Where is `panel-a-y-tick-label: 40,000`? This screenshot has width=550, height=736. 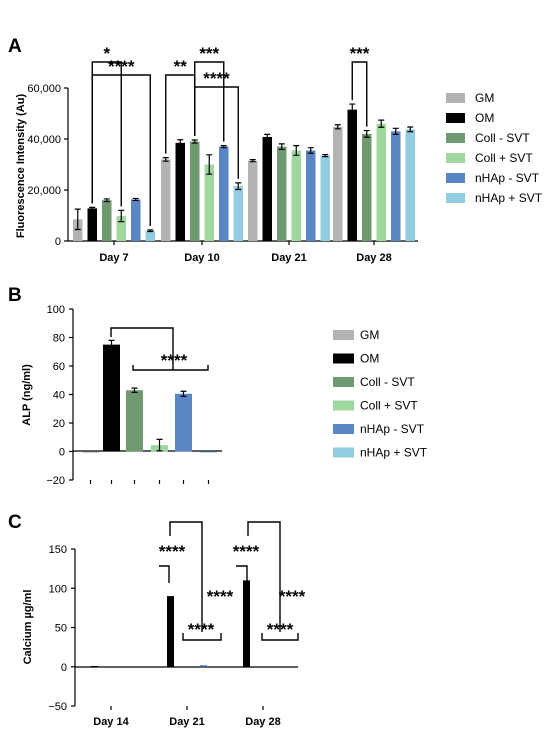
panel-a-y-tick-label: 40,000 is located at coordinates (44, 140).